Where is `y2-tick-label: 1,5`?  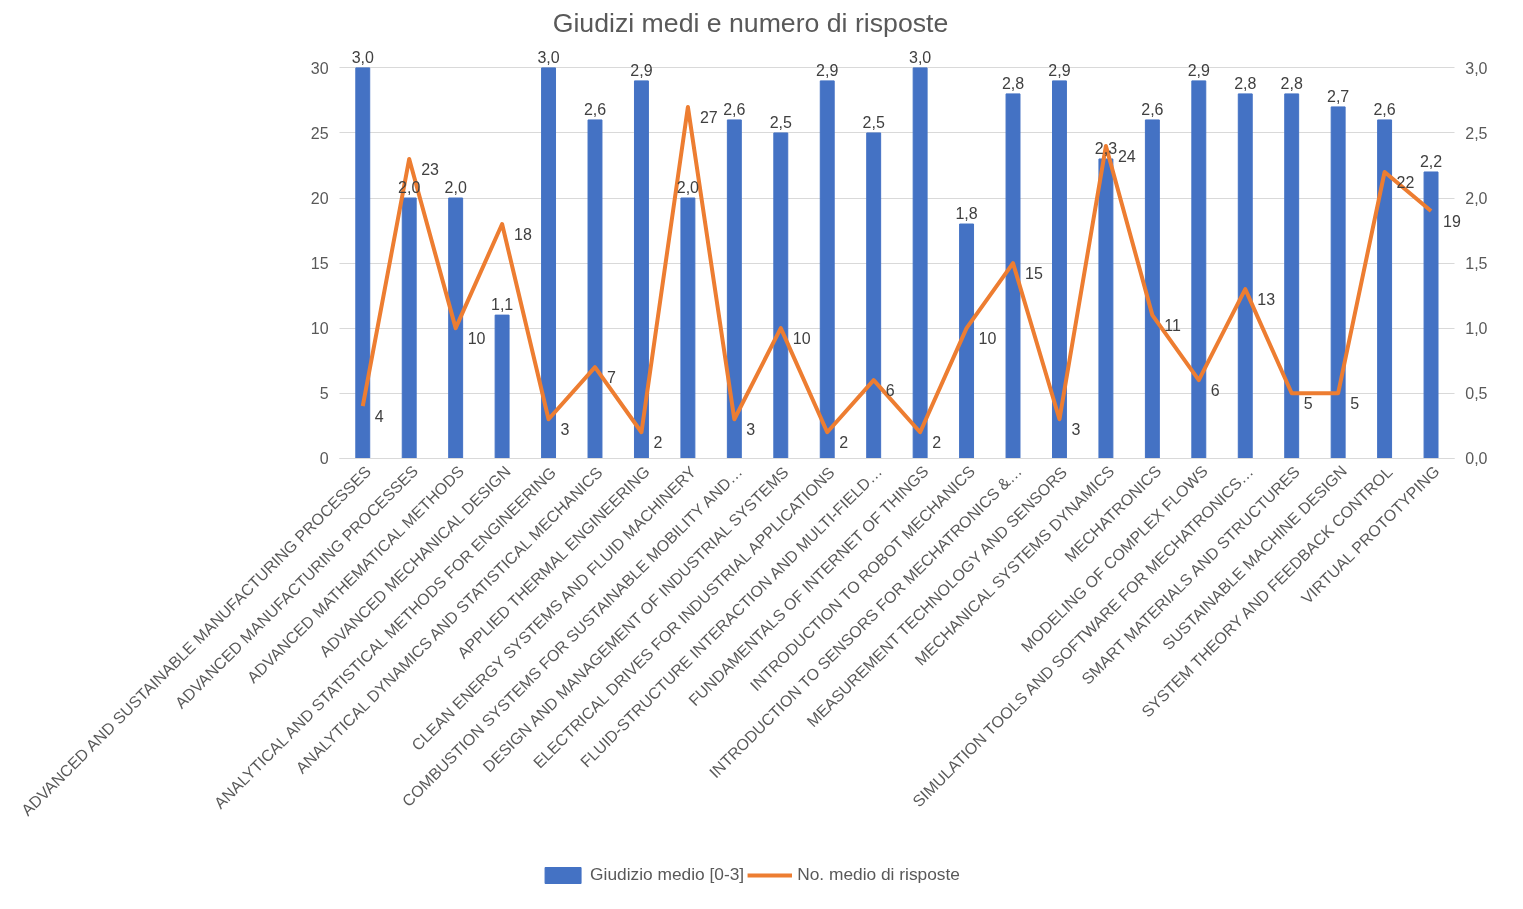
y2-tick-label: 1,5 is located at coordinates (1476, 264).